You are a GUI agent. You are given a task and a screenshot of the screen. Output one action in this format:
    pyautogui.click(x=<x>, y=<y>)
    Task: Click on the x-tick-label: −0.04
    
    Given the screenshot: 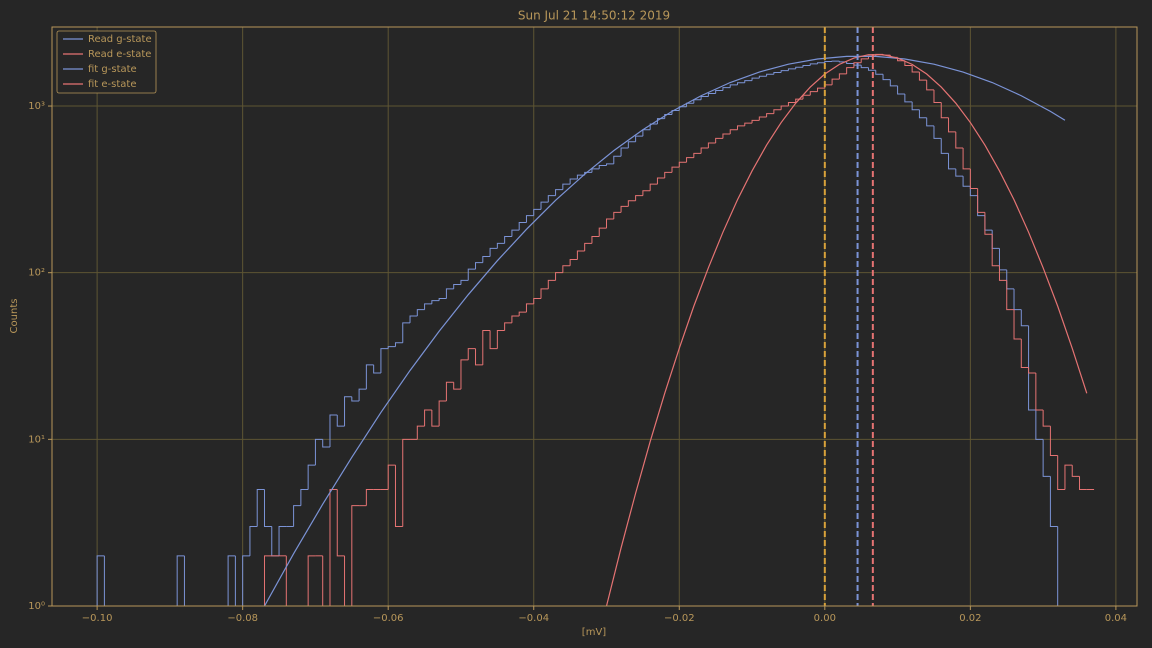 What is the action you would take?
    pyautogui.click(x=533, y=618)
    